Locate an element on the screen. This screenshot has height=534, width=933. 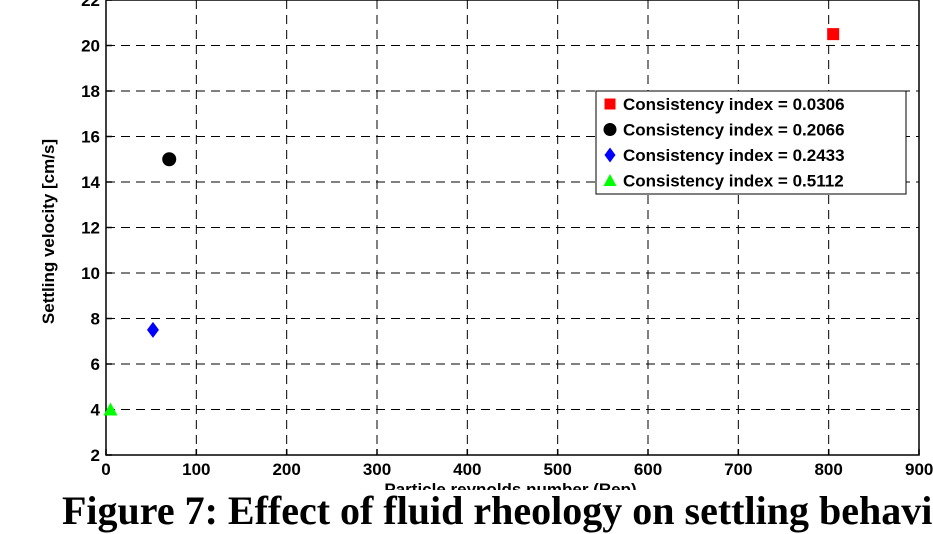
x-tick-label: 300 is located at coordinates (377, 469).